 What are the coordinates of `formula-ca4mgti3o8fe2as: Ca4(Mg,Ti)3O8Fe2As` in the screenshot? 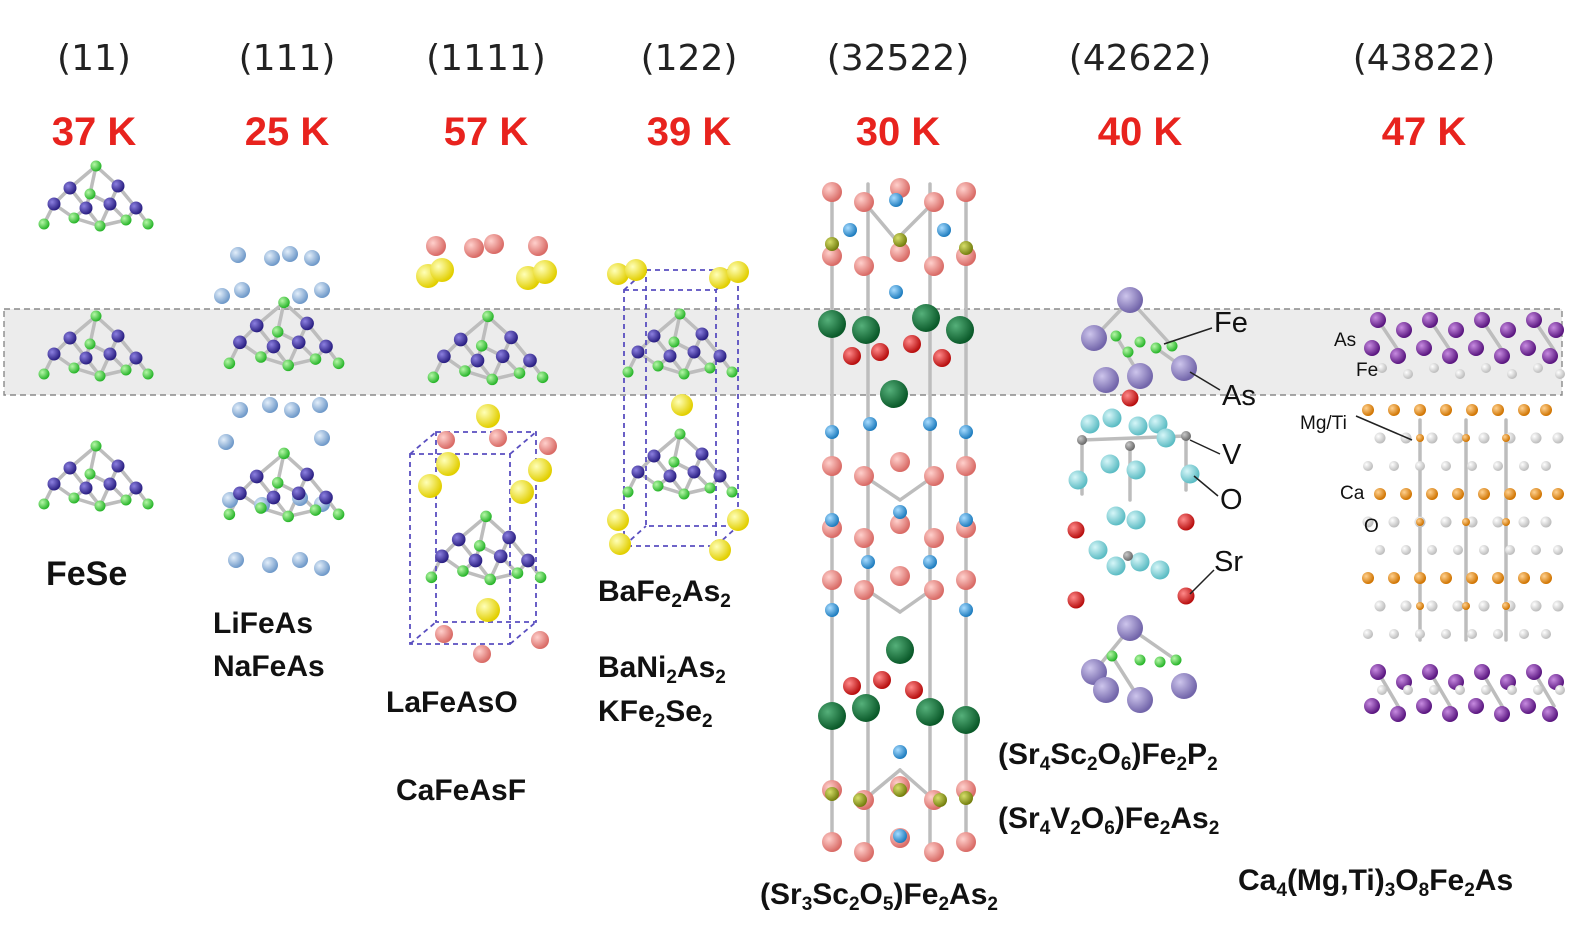 It's located at (1376, 882).